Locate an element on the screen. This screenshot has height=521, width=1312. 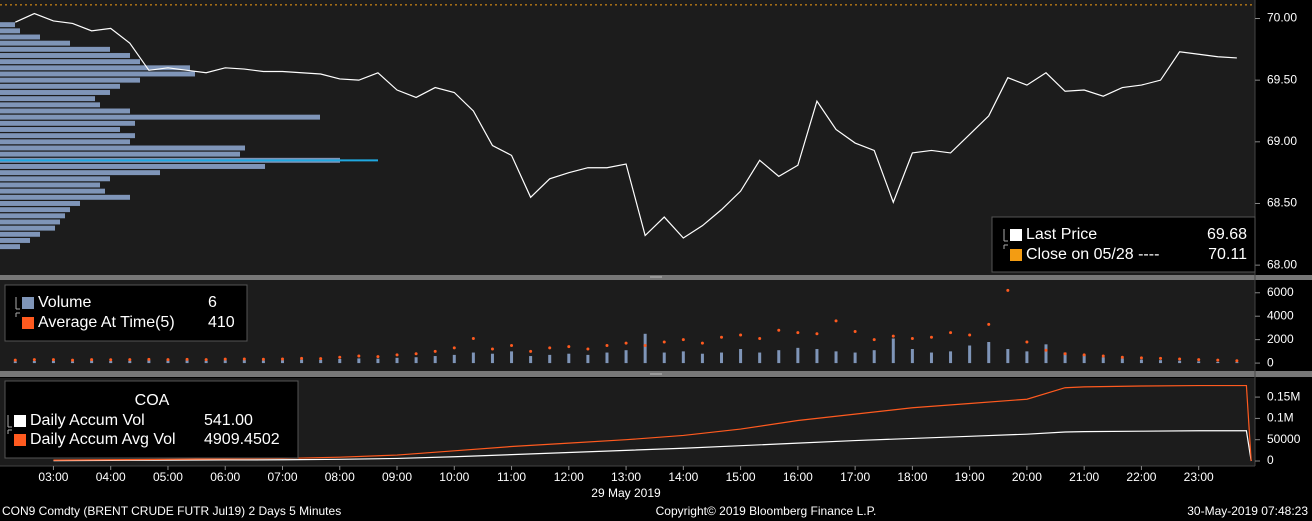
x-tick-label: 07:00 is located at coordinates (282, 477).